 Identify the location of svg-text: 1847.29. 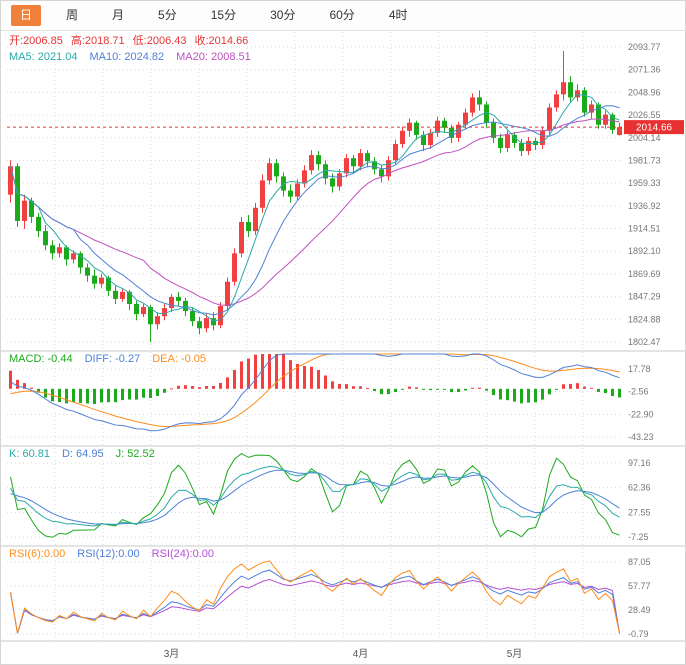
(644, 297).